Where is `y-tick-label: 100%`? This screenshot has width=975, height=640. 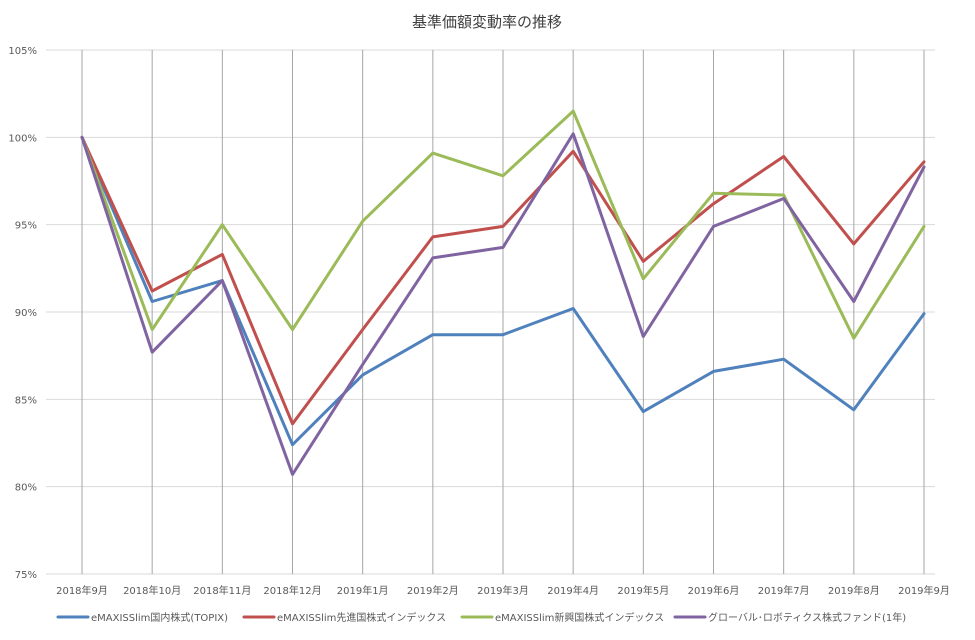
y-tick-label: 100% is located at coordinates (22, 138).